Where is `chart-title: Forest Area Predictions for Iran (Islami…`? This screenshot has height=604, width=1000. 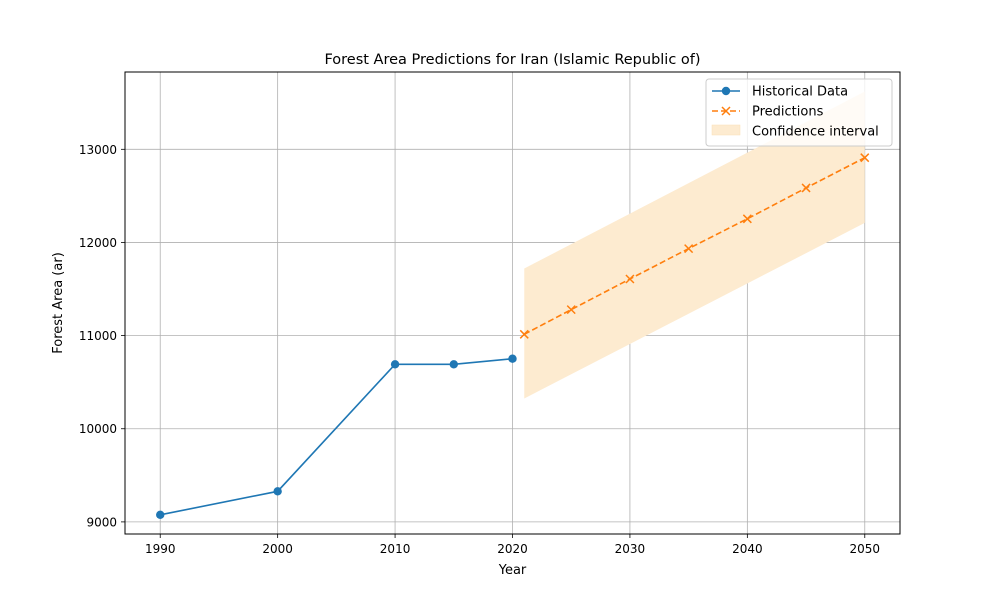
chart-title: Forest Area Predictions for Iran (Islami… is located at coordinates (512, 60).